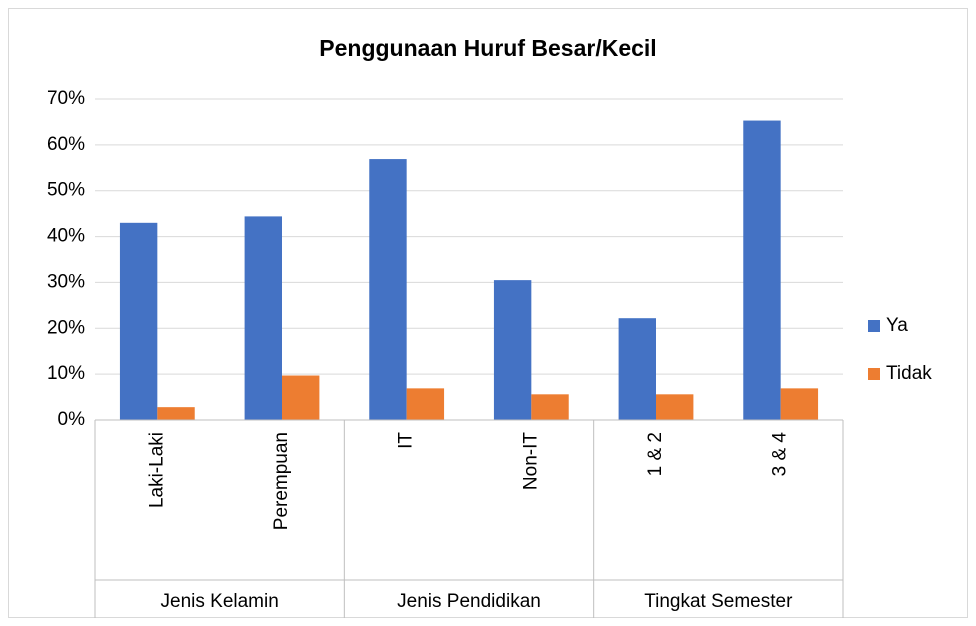 The image size is (976, 626). What do you see at coordinates (406, 440) in the screenshot?
I see `x-tick-label: IT` at bounding box center [406, 440].